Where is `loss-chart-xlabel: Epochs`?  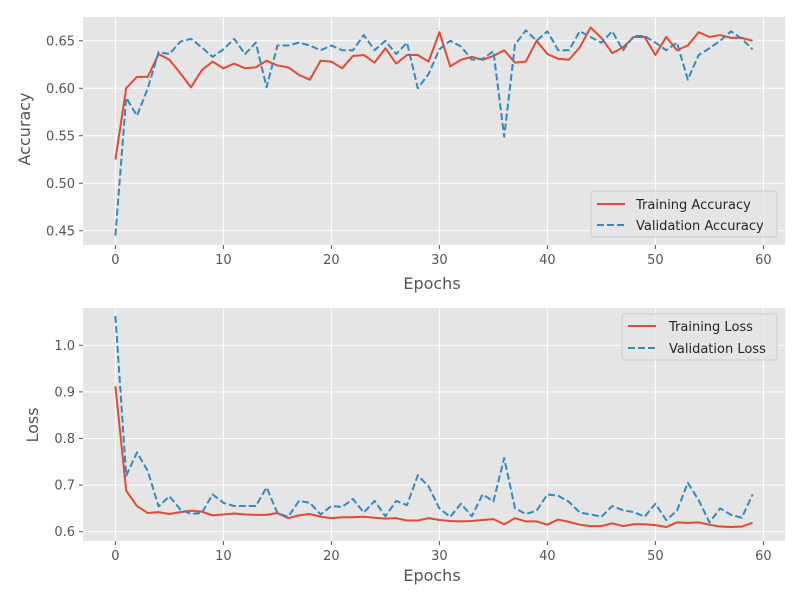 loss-chart-xlabel: Epochs is located at coordinates (431, 575).